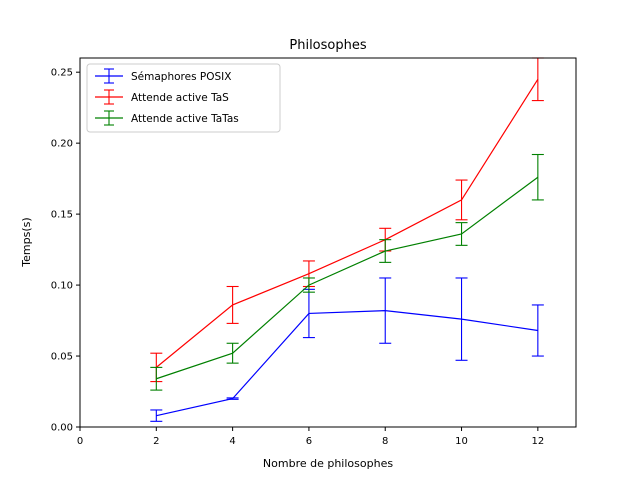  I want to click on legend-label: Sémaphores POSIX, so click(181, 77).